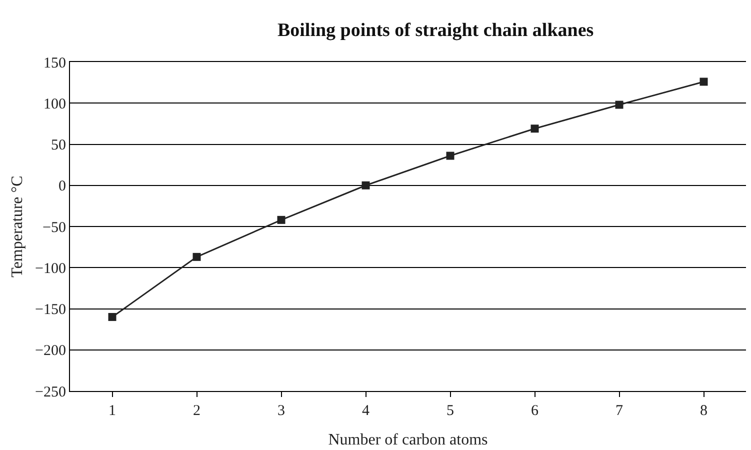 The image size is (751, 450). What do you see at coordinates (17, 227) in the screenshot?
I see `y-axis-title: Temperature °C` at bounding box center [17, 227].